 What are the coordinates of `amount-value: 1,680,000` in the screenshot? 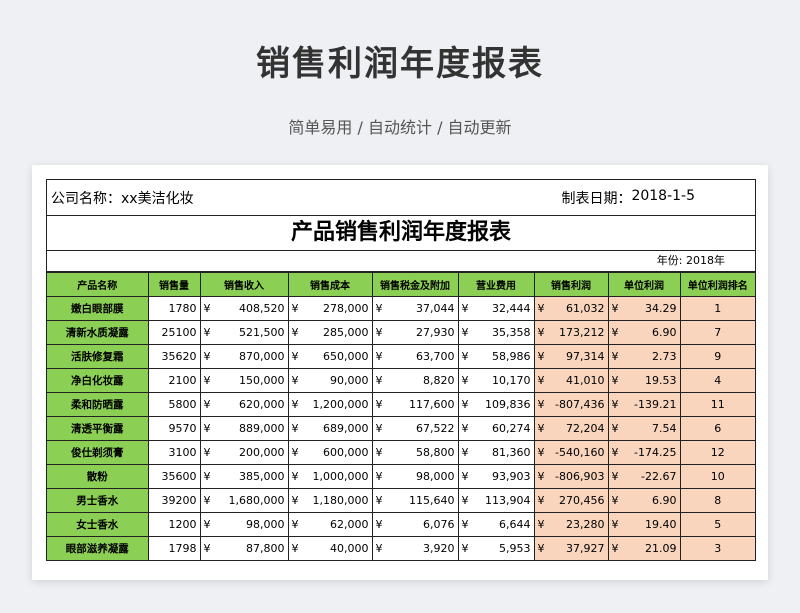 It's located at (256, 500).